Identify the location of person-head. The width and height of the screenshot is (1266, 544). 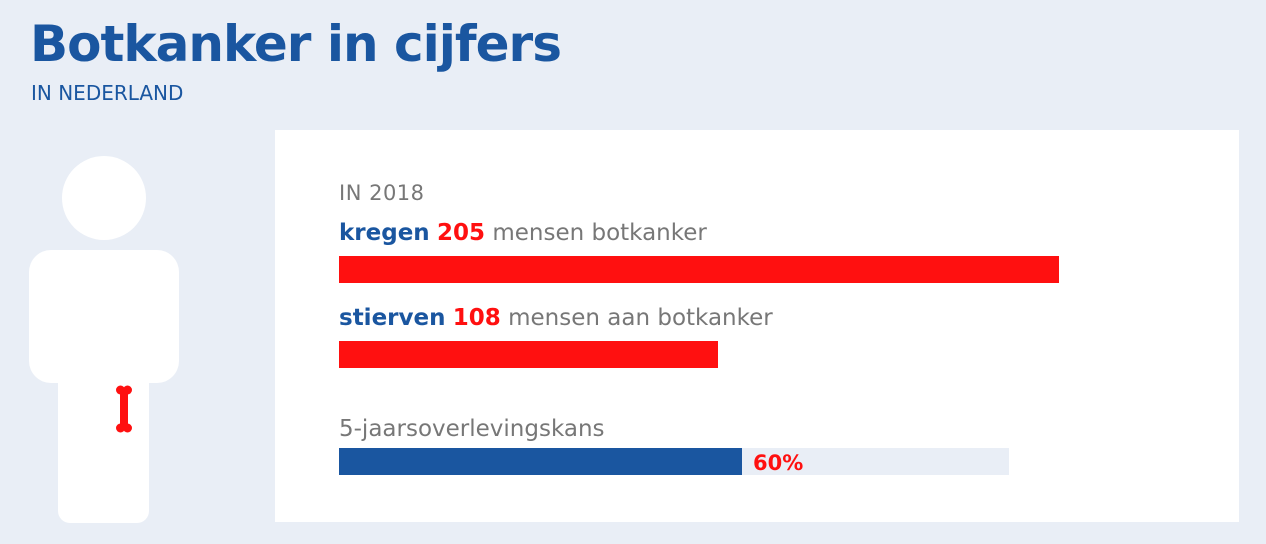
(104, 198).